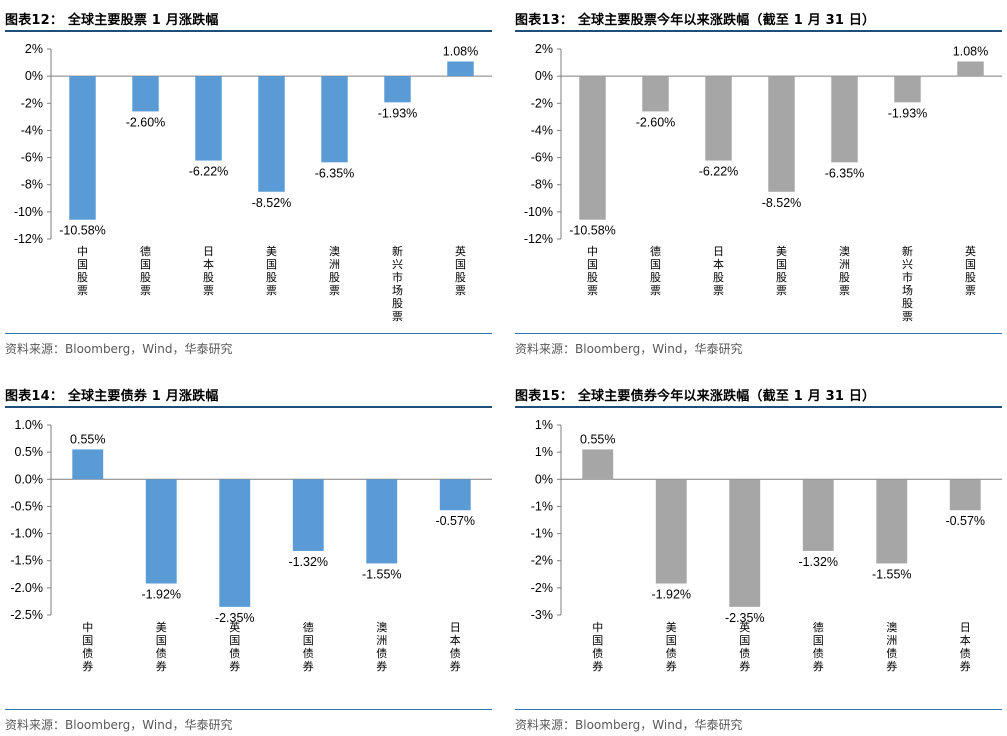 This screenshot has width=1007, height=736. Describe the element at coordinates (970, 51) in the screenshot. I see `data-label: 1.08%` at that location.